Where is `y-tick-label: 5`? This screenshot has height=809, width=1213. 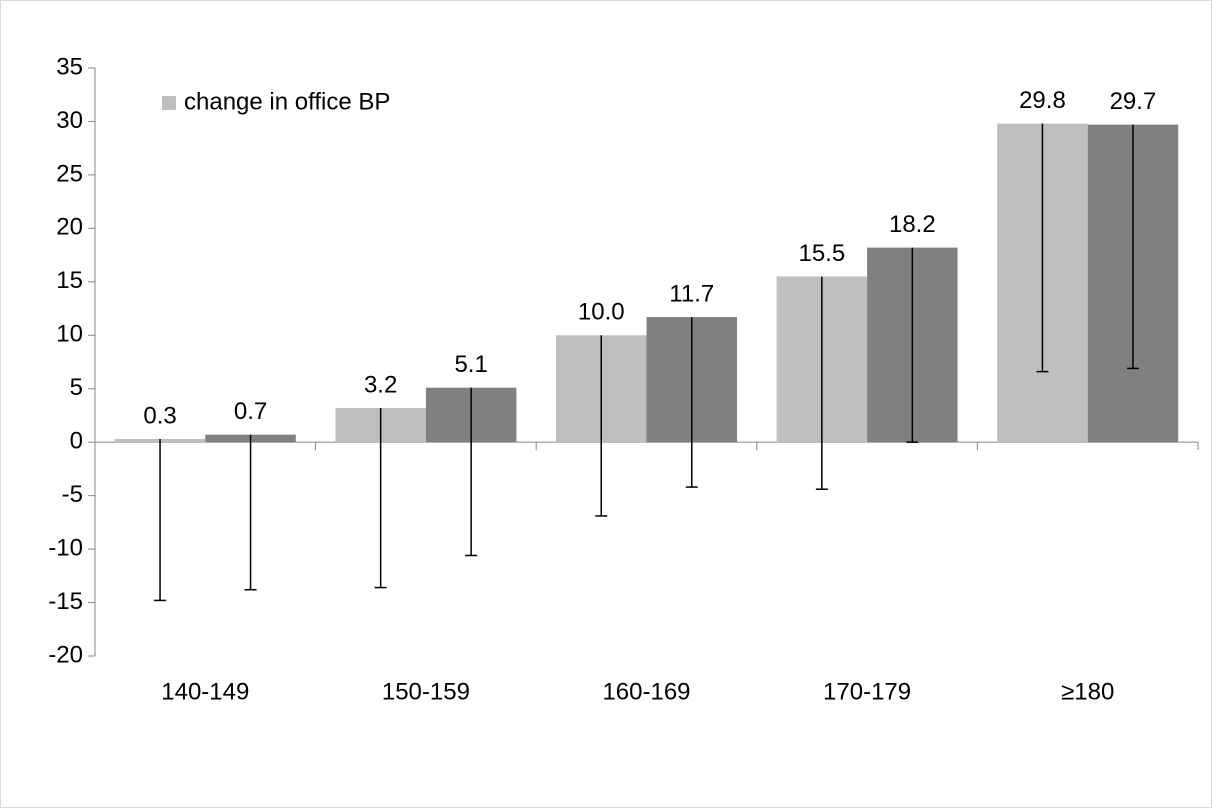 y-tick-label: 5 is located at coordinates (76, 387).